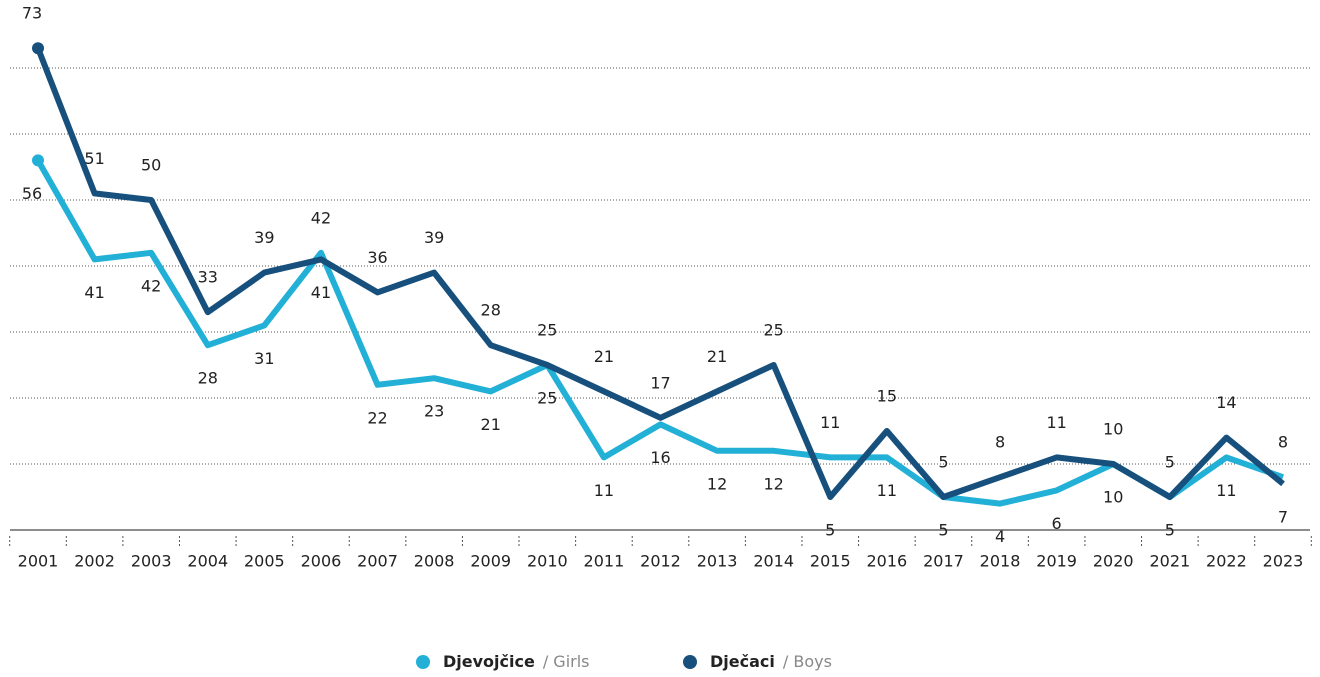 Image resolution: width=1320 pixels, height=677 pixels. I want to click on x-tick-label: 2012, so click(660, 561).